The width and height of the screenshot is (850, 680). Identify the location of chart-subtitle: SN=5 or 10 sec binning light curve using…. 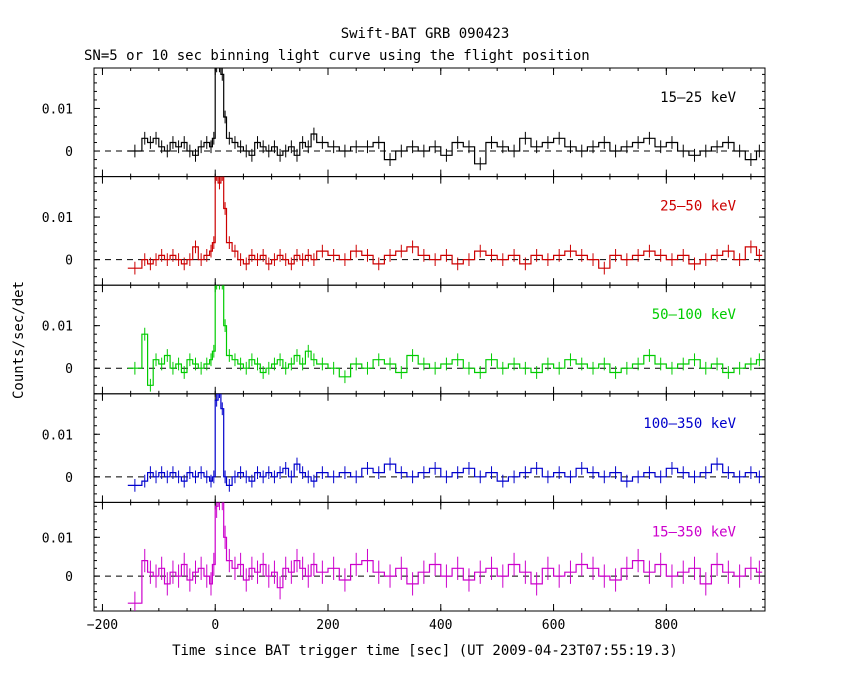
(337, 56).